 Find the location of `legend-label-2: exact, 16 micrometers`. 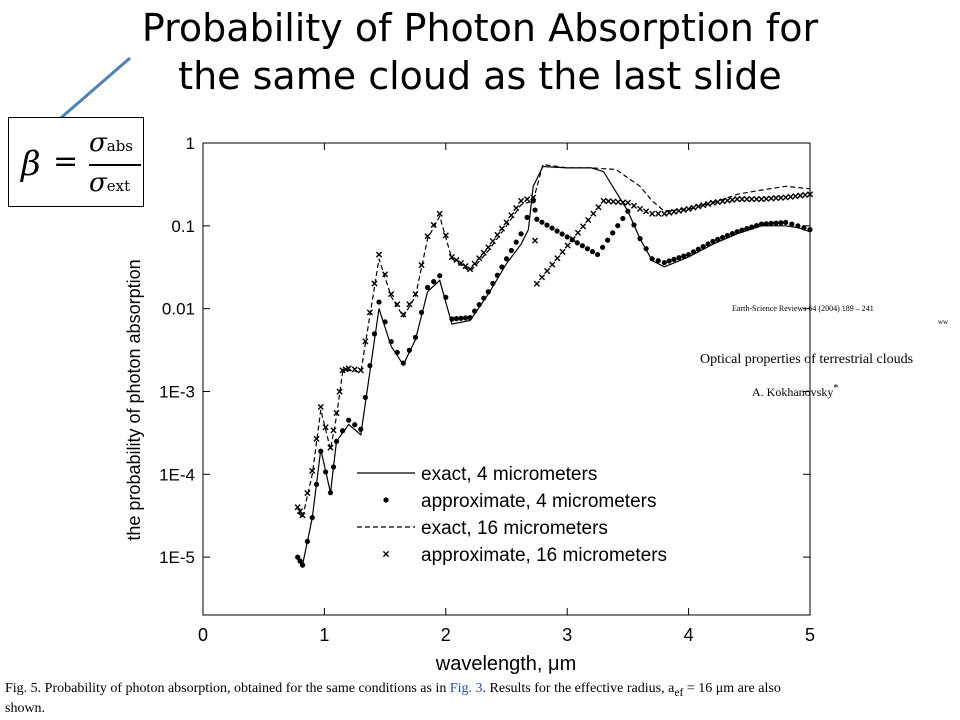

legend-label-2: exact, 16 micrometers is located at coordinates (514, 528).